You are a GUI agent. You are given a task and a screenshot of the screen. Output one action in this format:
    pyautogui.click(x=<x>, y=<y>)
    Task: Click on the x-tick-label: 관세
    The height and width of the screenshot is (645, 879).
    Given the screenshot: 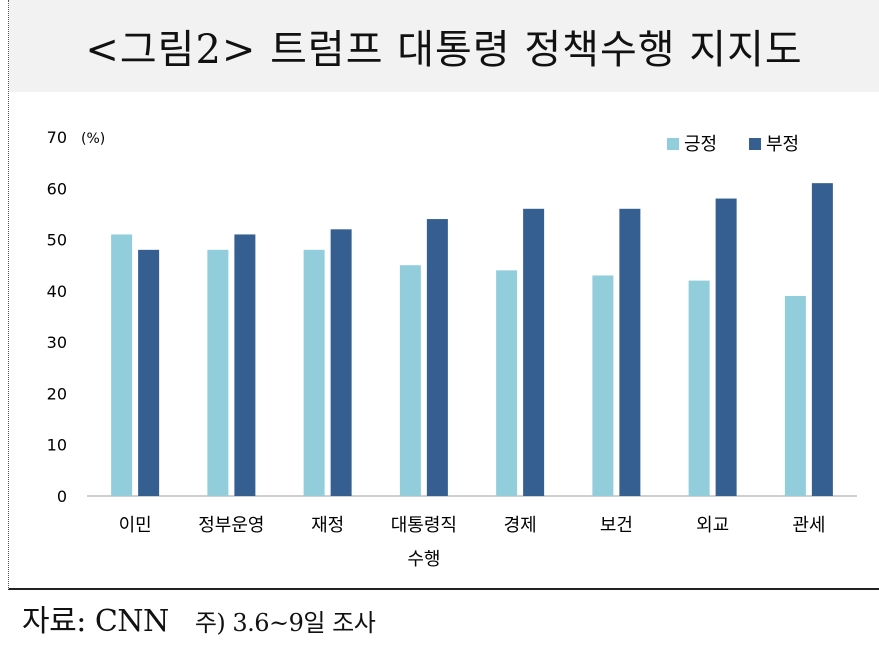 What is the action you would take?
    pyautogui.click(x=808, y=525)
    